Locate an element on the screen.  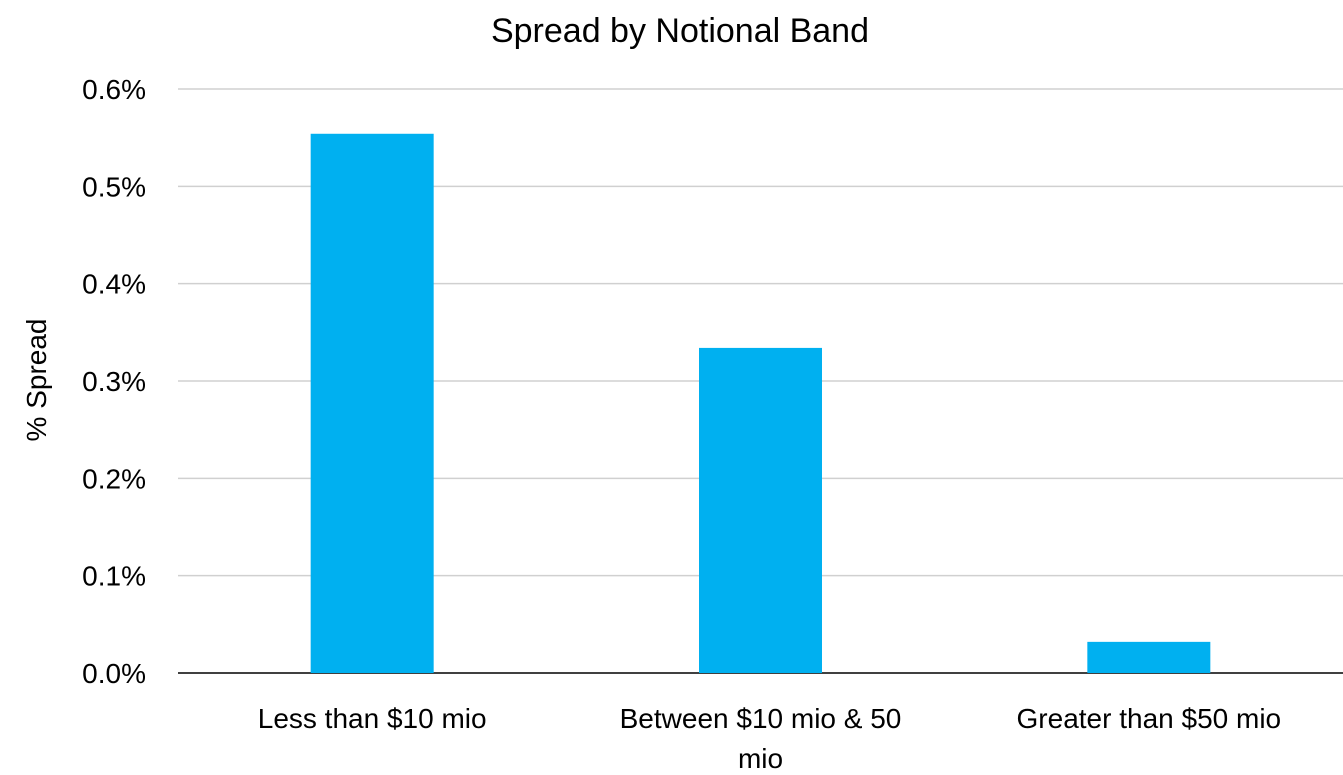
y-tick-label: 0.3% is located at coordinates (114, 381).